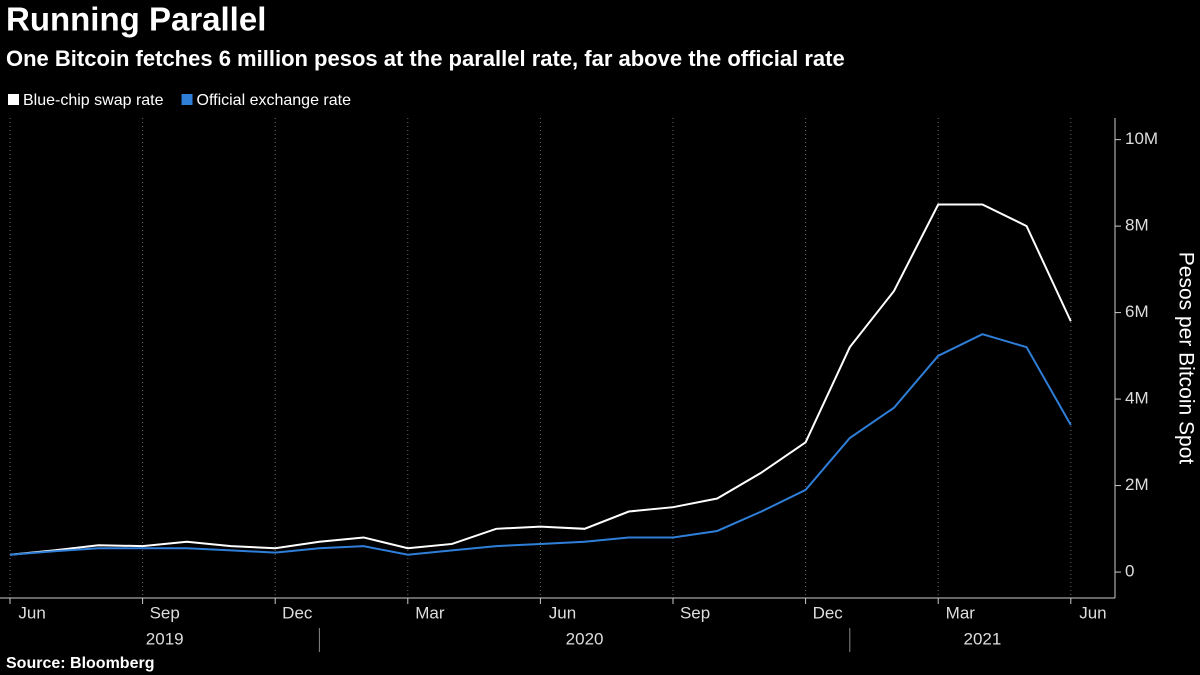 The height and width of the screenshot is (675, 1200). Describe the element at coordinates (1137, 398) in the screenshot. I see `y-tick-label: 4M` at that location.